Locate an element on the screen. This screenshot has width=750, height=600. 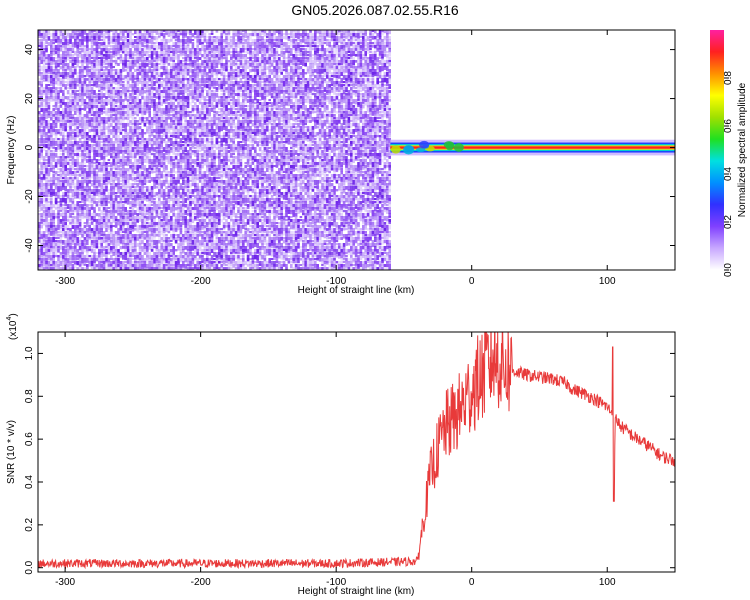
y-tick-label: -20 is located at coordinates (29, 196).